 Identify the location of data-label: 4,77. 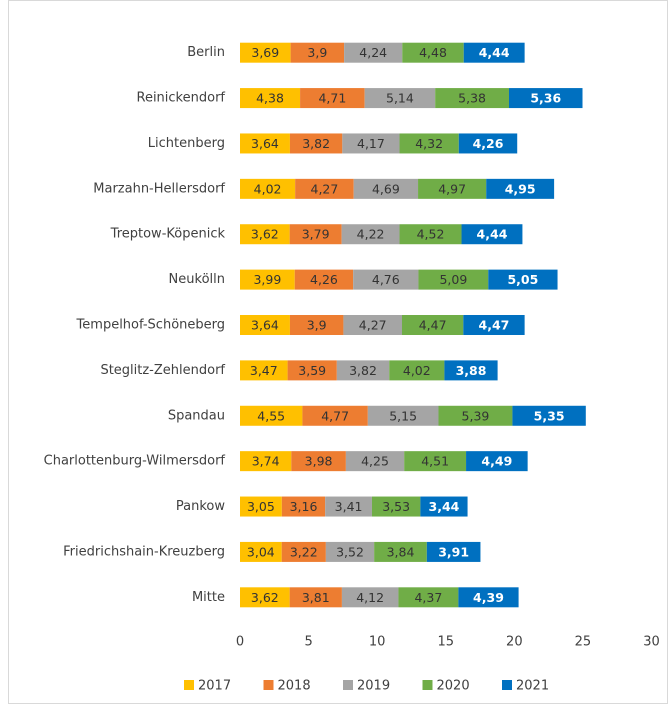
(335, 415).